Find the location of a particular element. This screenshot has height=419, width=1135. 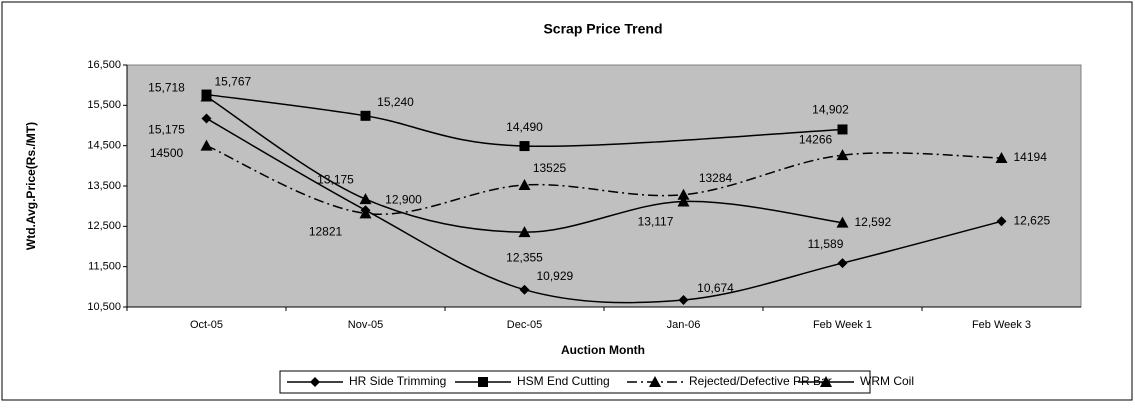

y-tick-label: 16,500 is located at coordinates (104, 65).